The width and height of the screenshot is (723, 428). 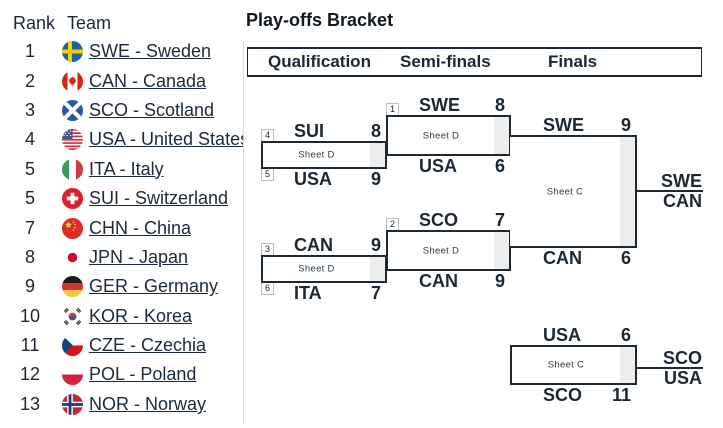 What do you see at coordinates (313, 179) in the screenshot?
I see `team-name: USA` at bounding box center [313, 179].